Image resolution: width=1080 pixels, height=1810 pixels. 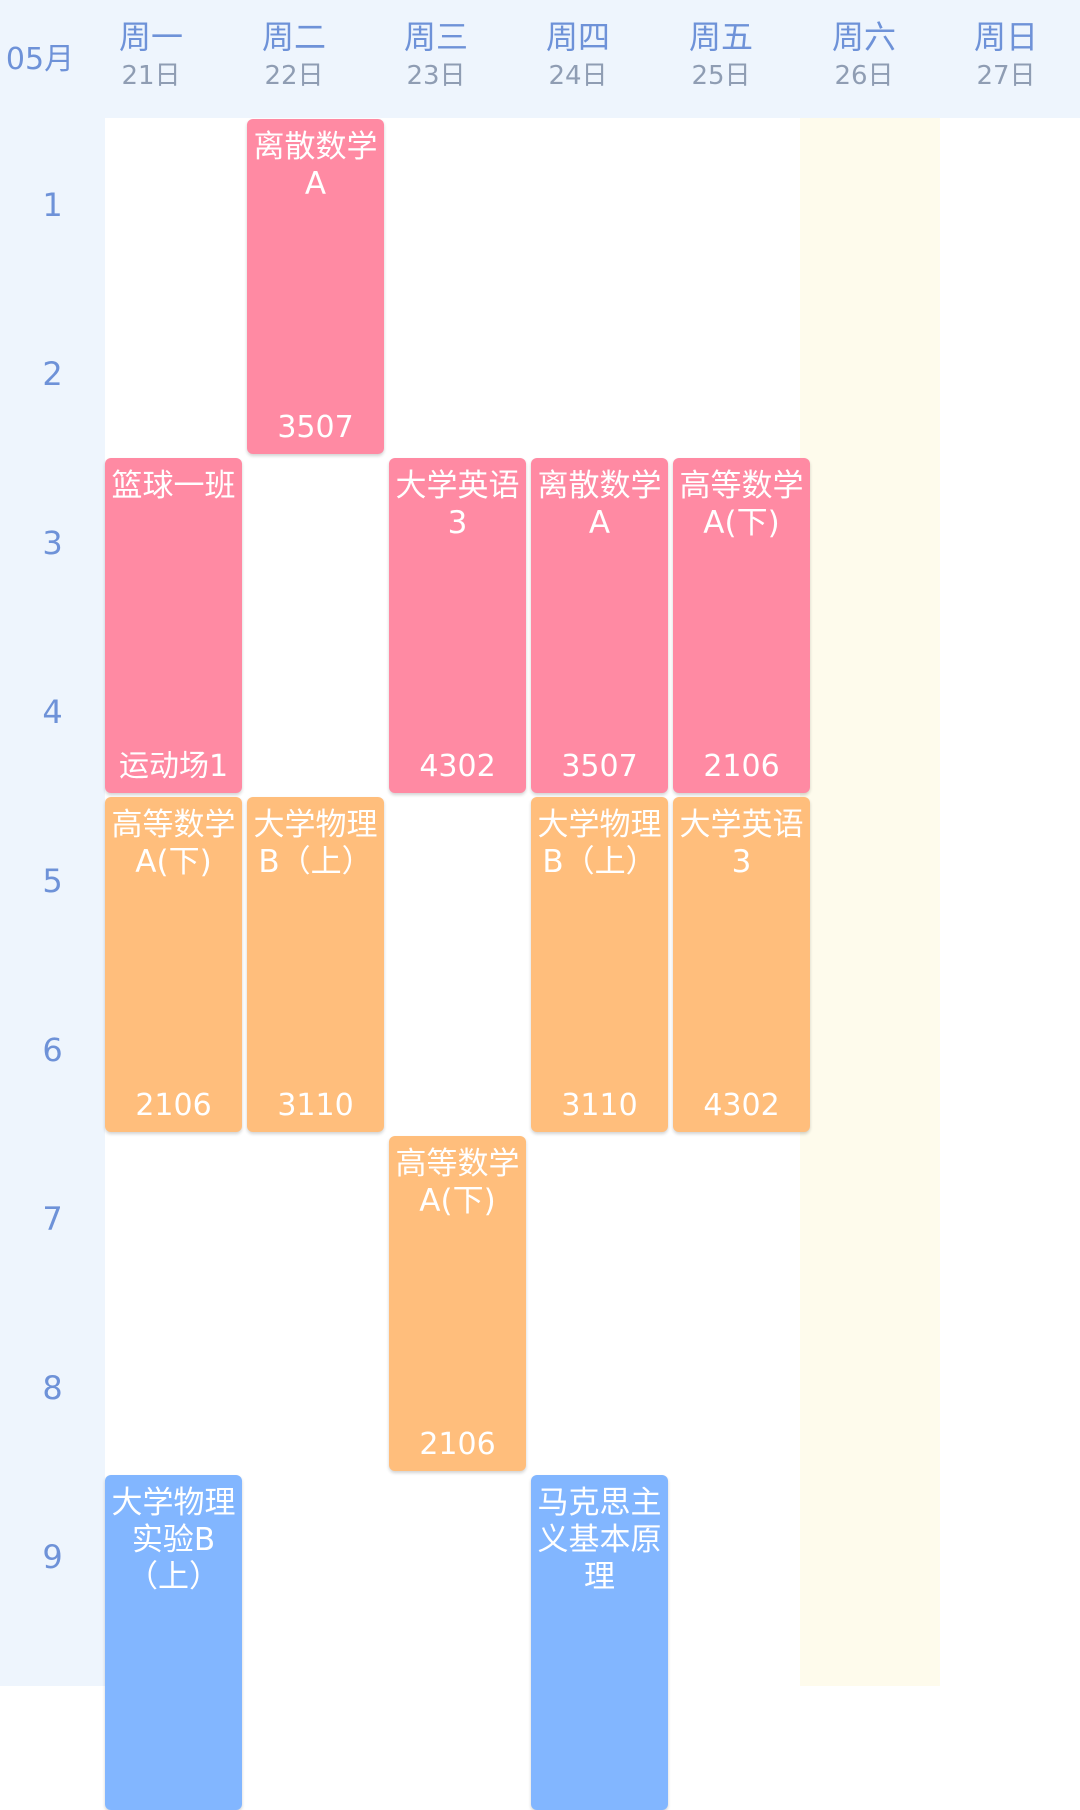 What do you see at coordinates (52, 543) in the screenshot?
I see `period-number: 3` at bounding box center [52, 543].